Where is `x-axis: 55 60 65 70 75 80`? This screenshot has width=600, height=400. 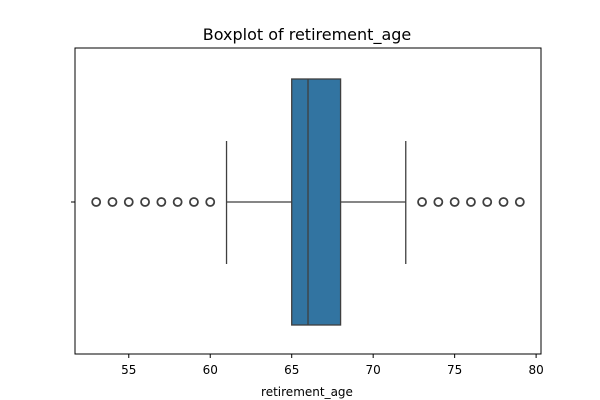 x-axis: 55 60 65 70 75 80 is located at coordinates (332, 365).